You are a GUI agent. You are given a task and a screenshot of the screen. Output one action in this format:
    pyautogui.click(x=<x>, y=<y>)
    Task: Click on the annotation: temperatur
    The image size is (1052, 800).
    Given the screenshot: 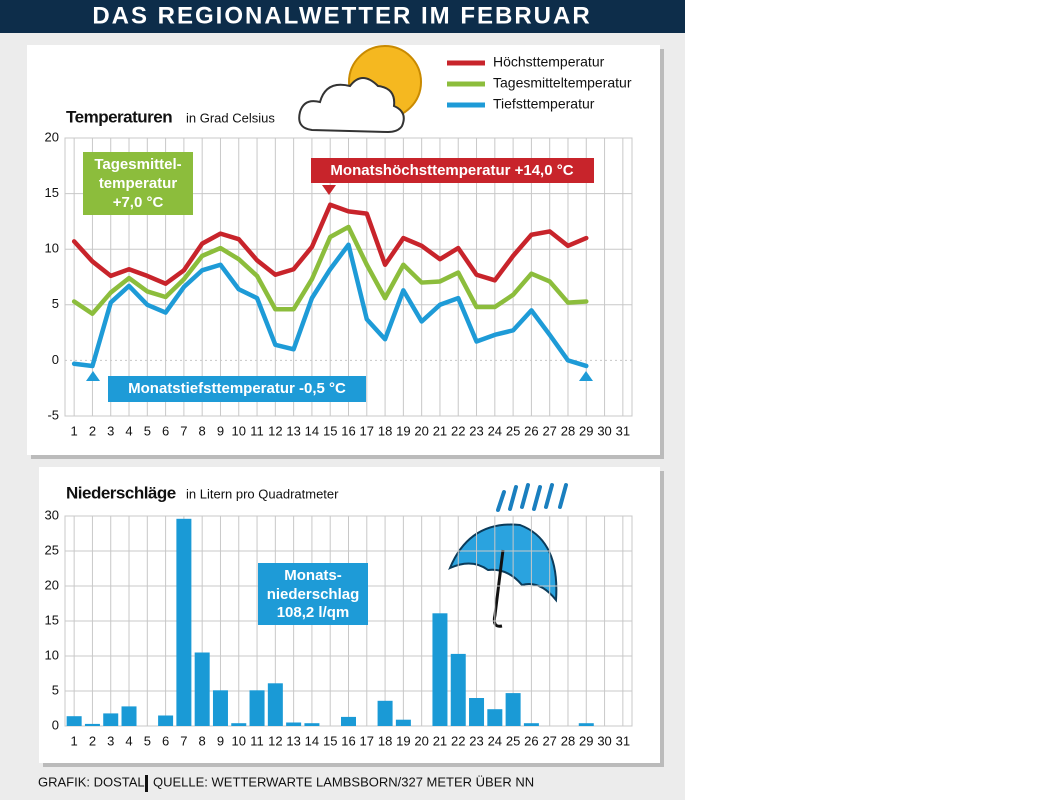 What is the action you would take?
    pyautogui.click(x=138, y=183)
    